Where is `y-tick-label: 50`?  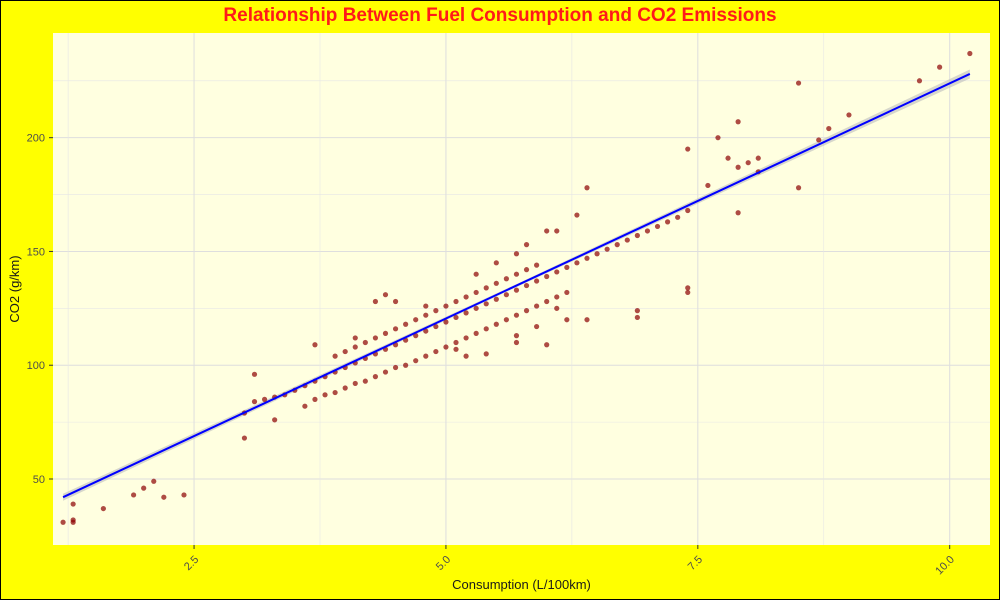 y-tick-label: 50 is located at coordinates (39, 480).